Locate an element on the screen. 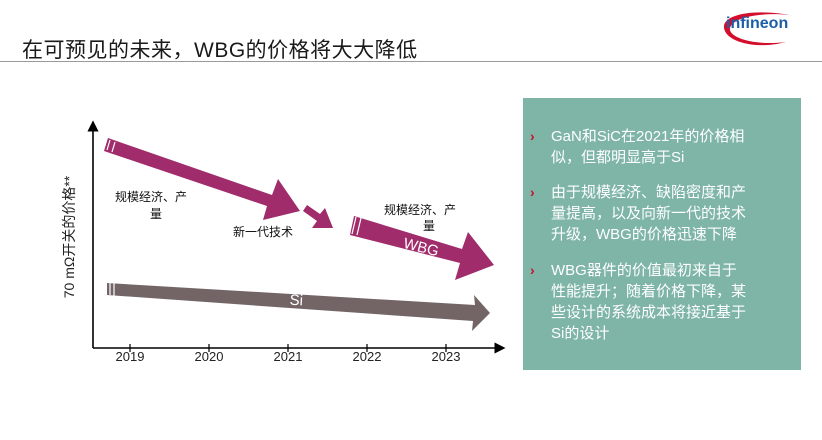  wbg-arrow-label: WBG is located at coordinates (421, 247).